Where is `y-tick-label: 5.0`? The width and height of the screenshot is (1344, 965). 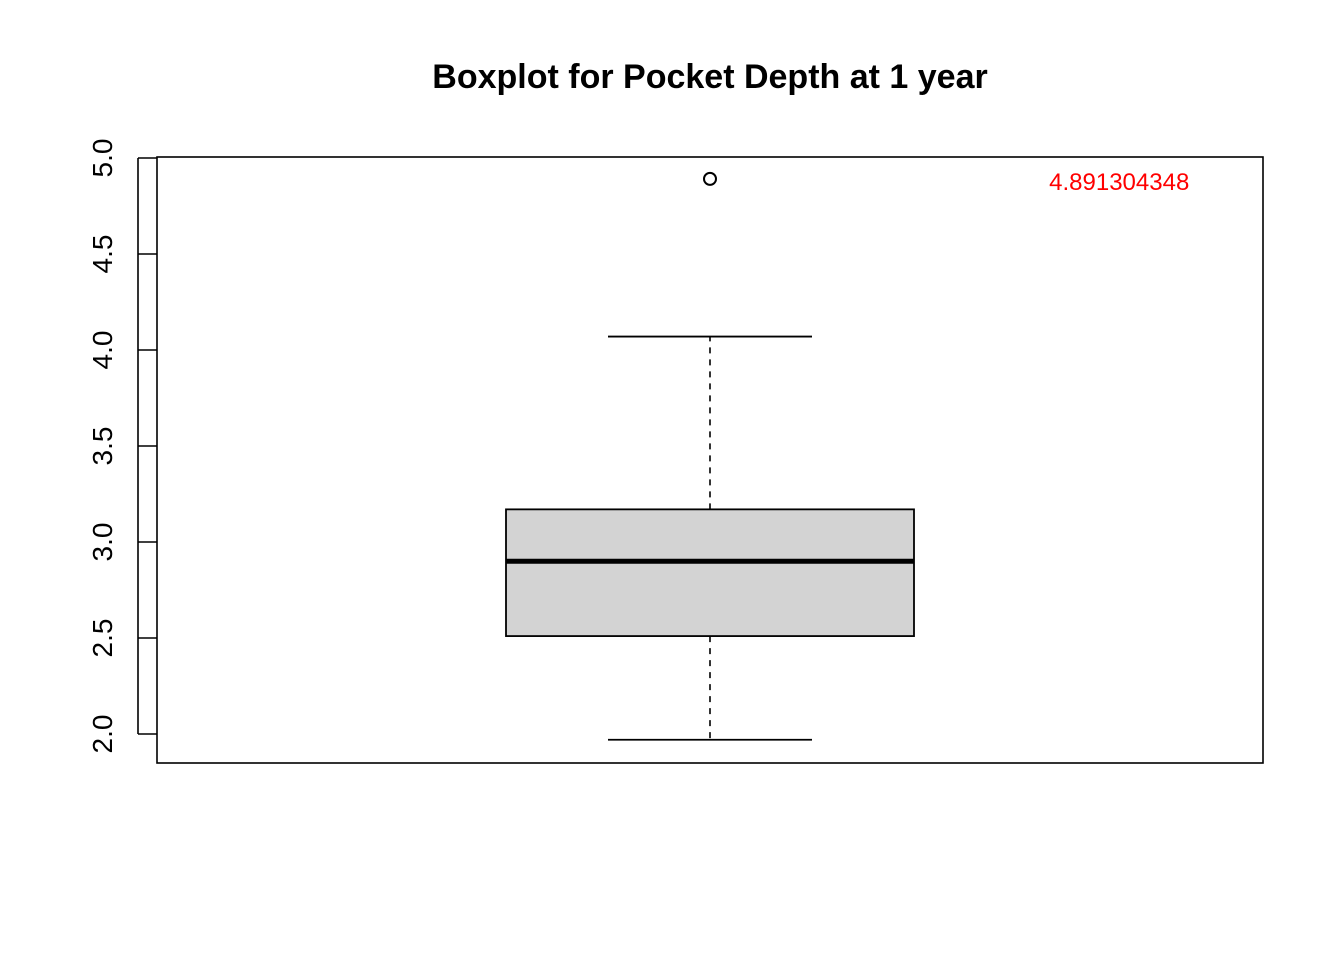
y-tick-label: 5.0 is located at coordinates (102, 158).